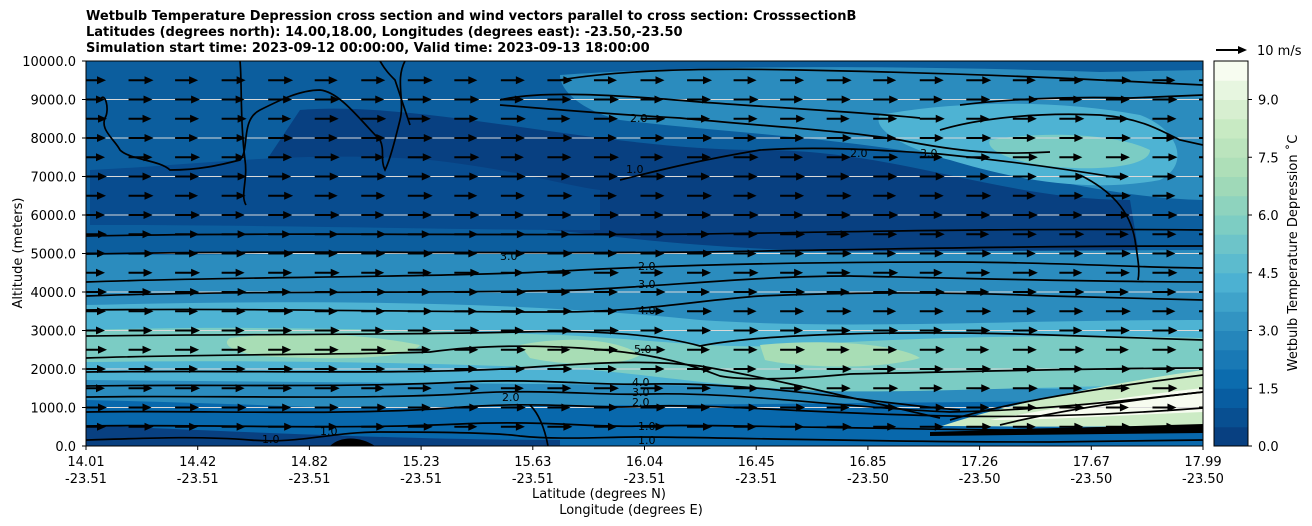  I want to click on x-tick-label-lon: -23.51, so click(533, 479).